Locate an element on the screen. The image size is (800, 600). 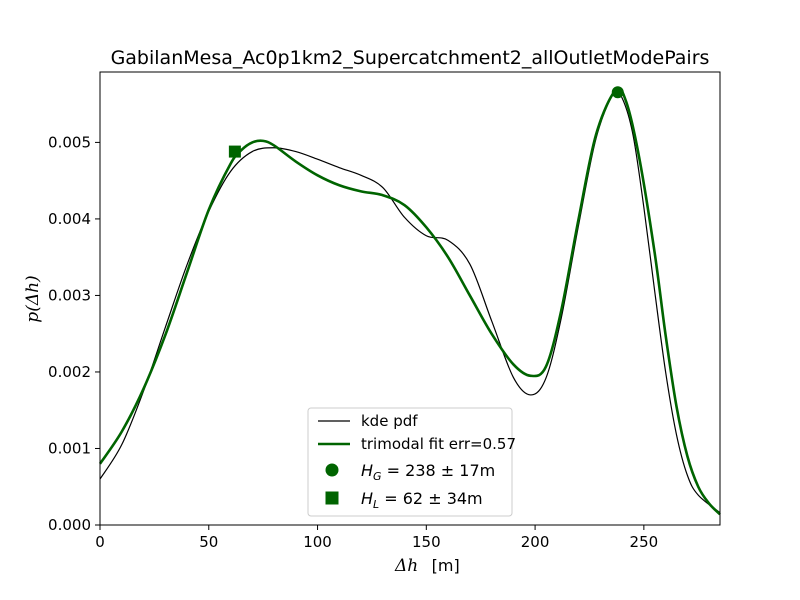
legend-hl-value: = 62 ± 34m is located at coordinates (430, 498).